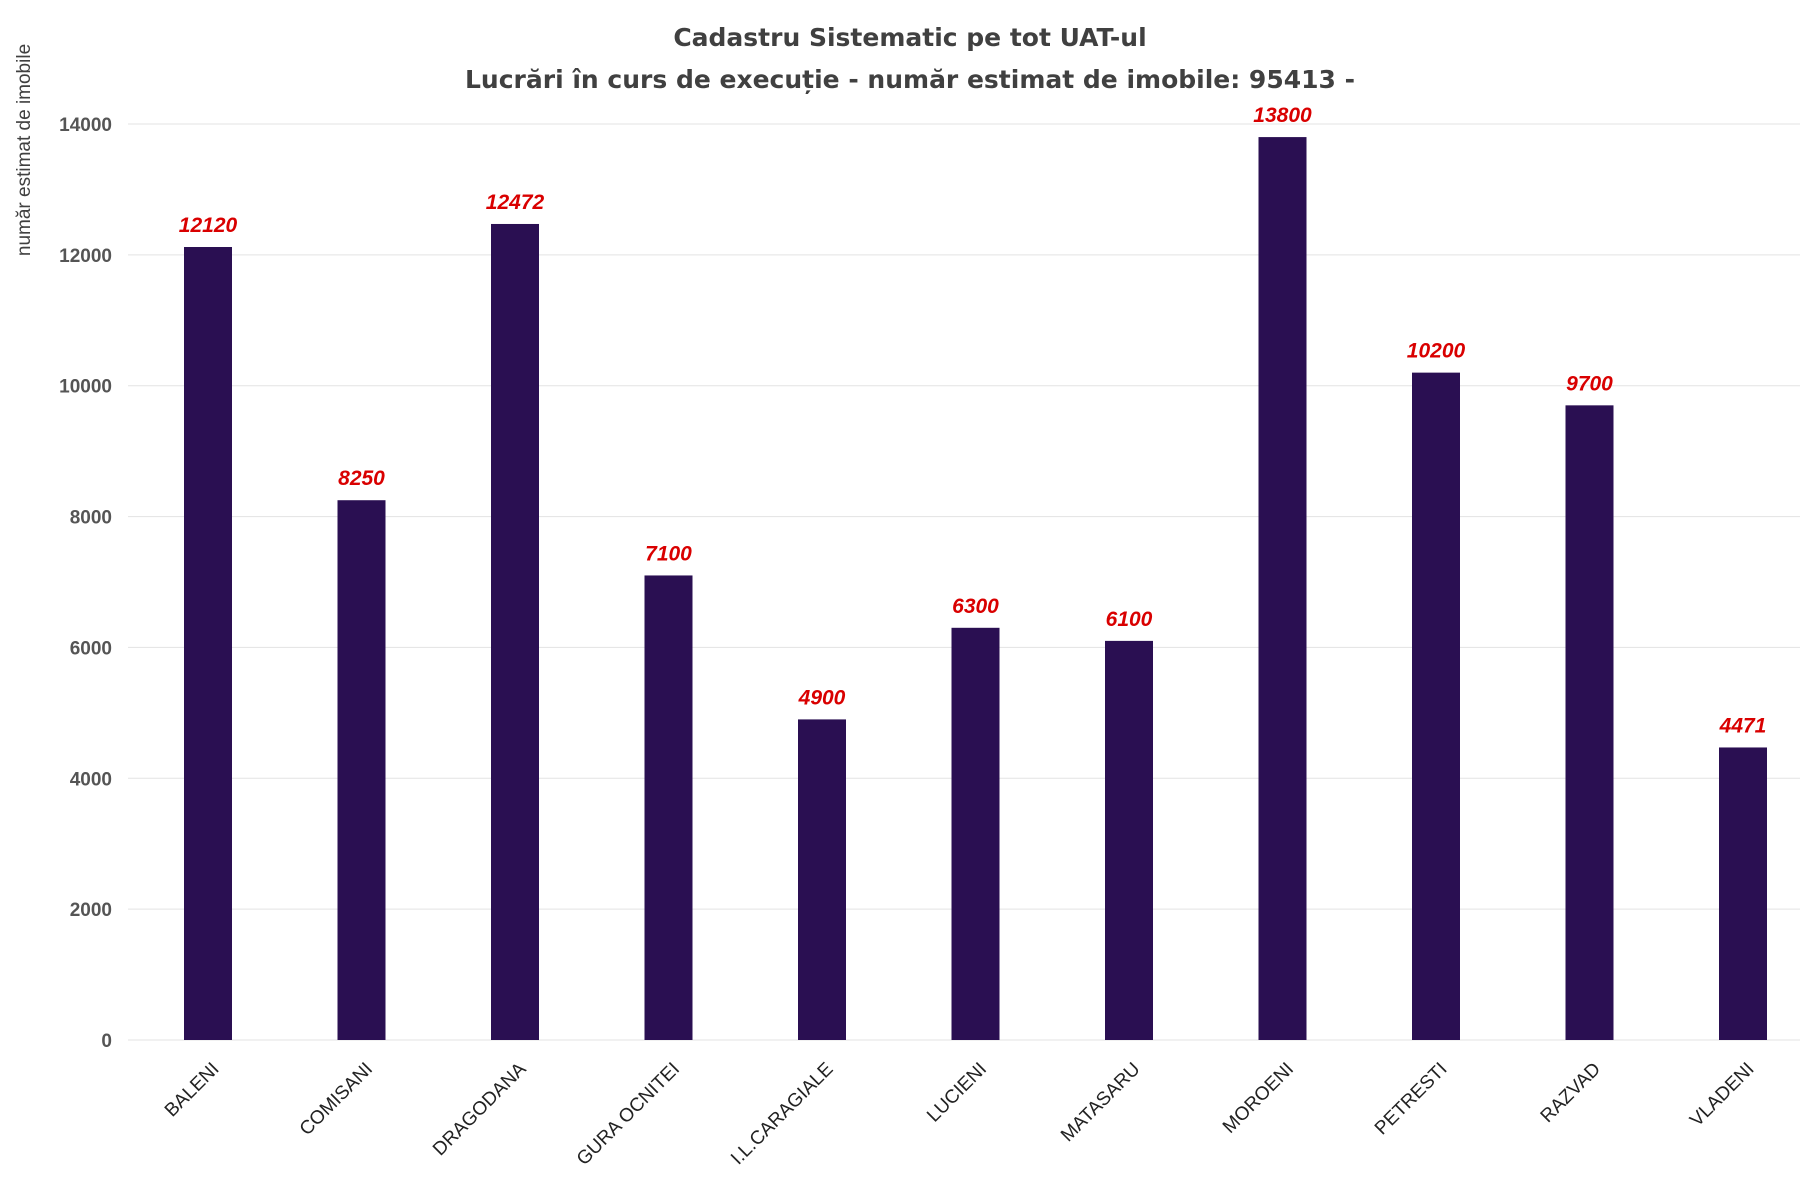  What do you see at coordinates (192, 1090) in the screenshot?
I see `x-tick-label: BALENI` at bounding box center [192, 1090].